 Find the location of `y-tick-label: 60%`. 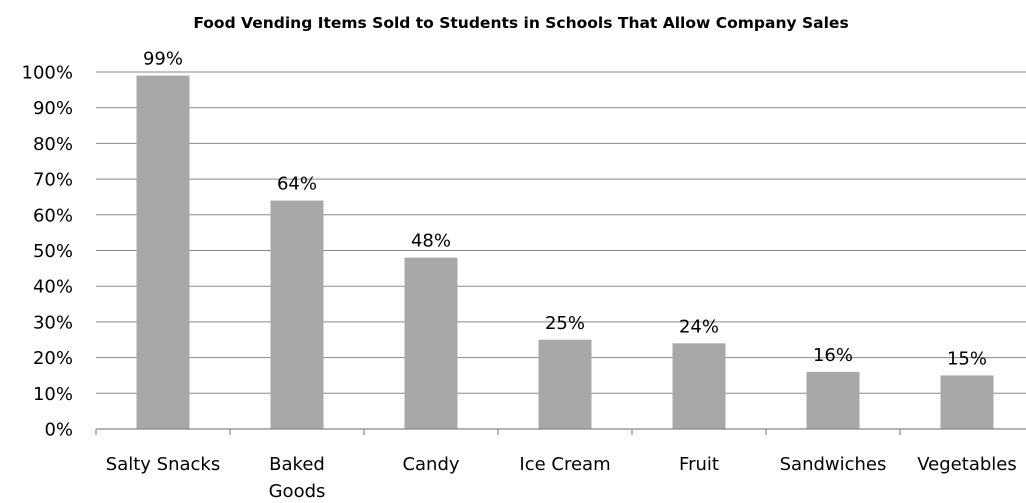

y-tick-label: 60% is located at coordinates (53, 215).